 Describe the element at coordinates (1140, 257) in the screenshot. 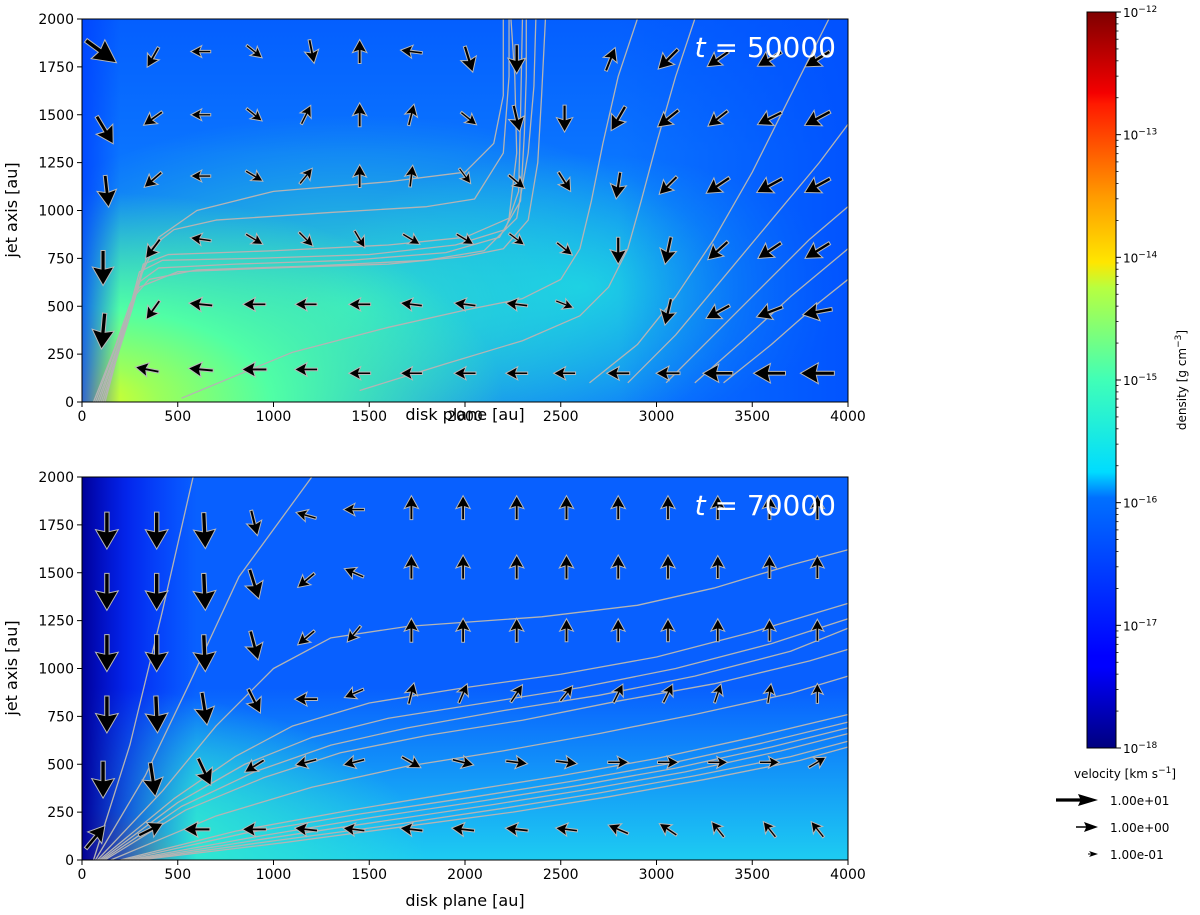

I see `colorbar-tick-label: 10−14` at that location.